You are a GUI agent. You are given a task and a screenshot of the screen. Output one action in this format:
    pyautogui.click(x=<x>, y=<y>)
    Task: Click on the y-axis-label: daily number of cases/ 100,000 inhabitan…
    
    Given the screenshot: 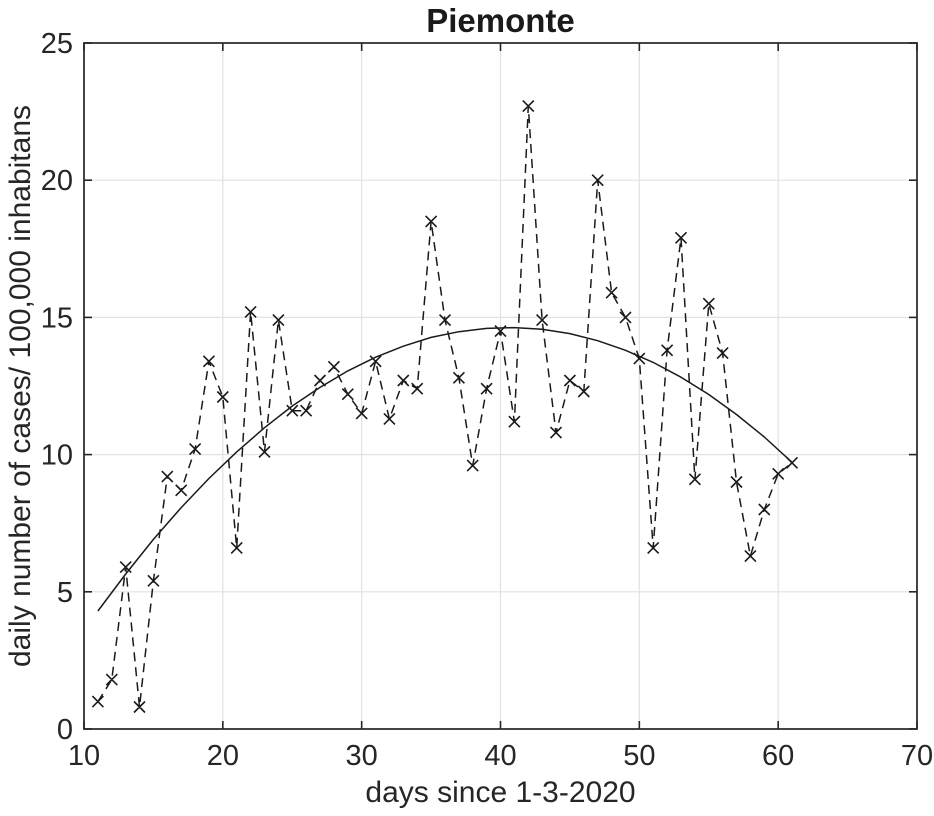 What is the action you would take?
    pyautogui.click(x=20, y=386)
    